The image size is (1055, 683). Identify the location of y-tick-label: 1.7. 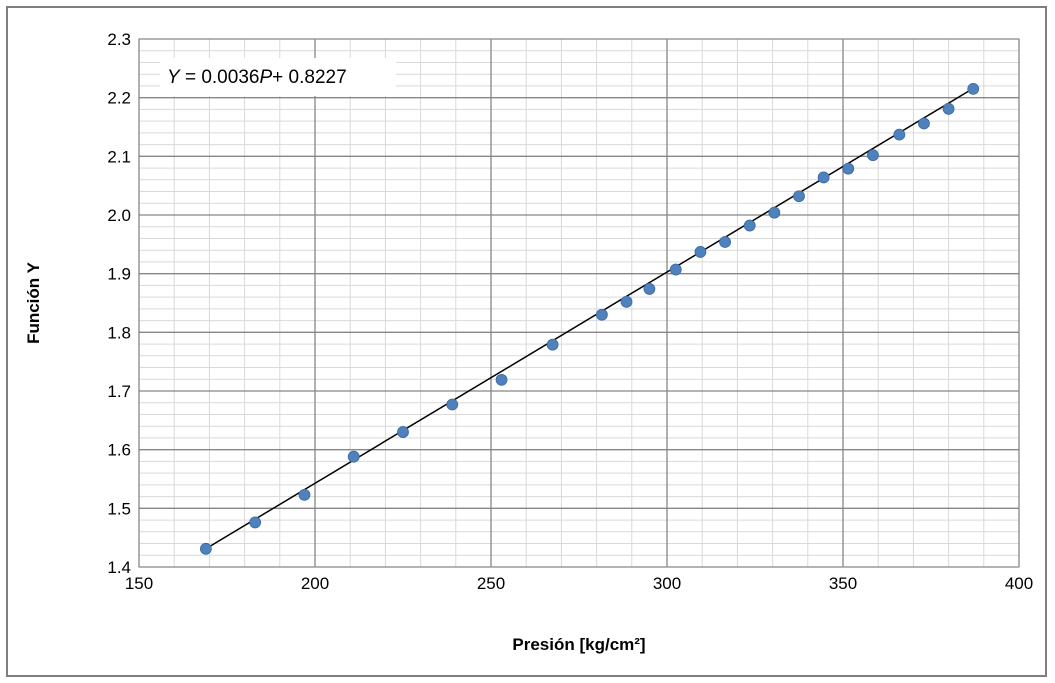
(119, 391).